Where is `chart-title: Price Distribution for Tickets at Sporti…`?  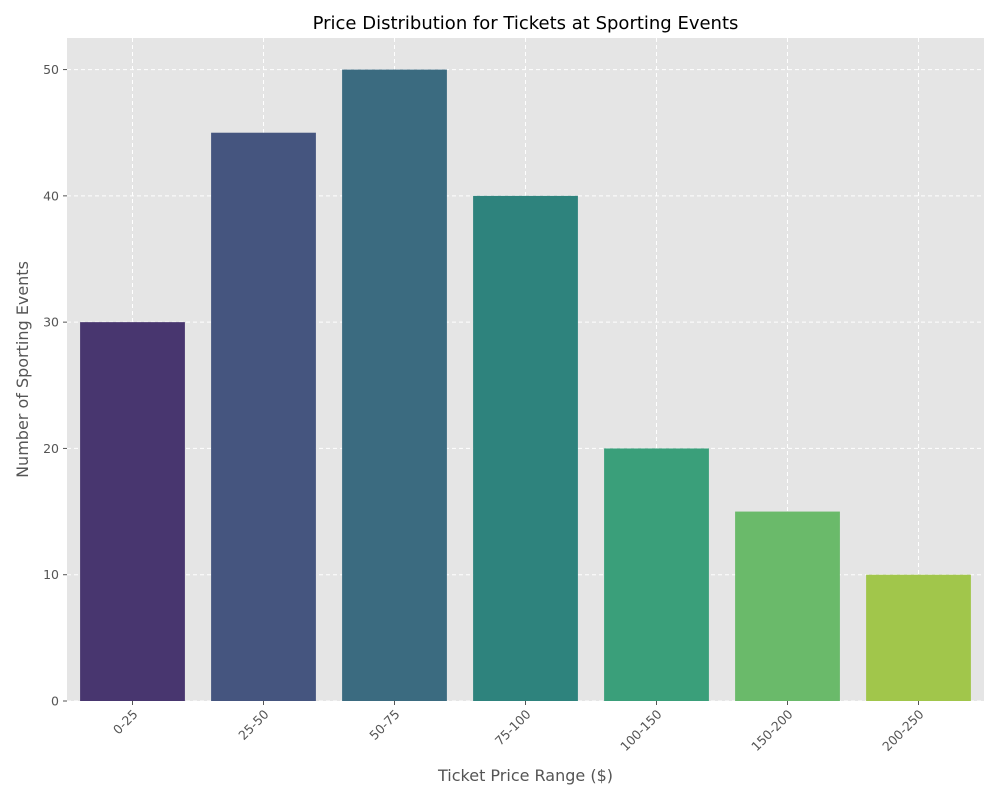 chart-title: Price Distribution for Tickets at Sporti… is located at coordinates (526, 23).